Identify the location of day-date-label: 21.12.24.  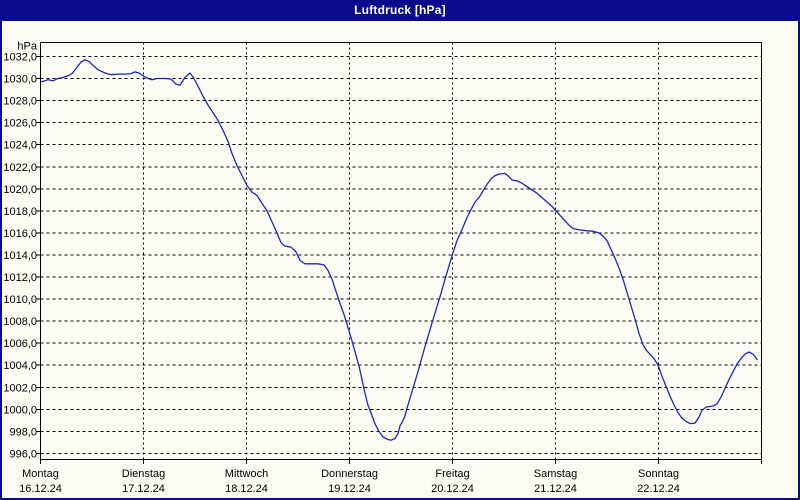
(555, 489).